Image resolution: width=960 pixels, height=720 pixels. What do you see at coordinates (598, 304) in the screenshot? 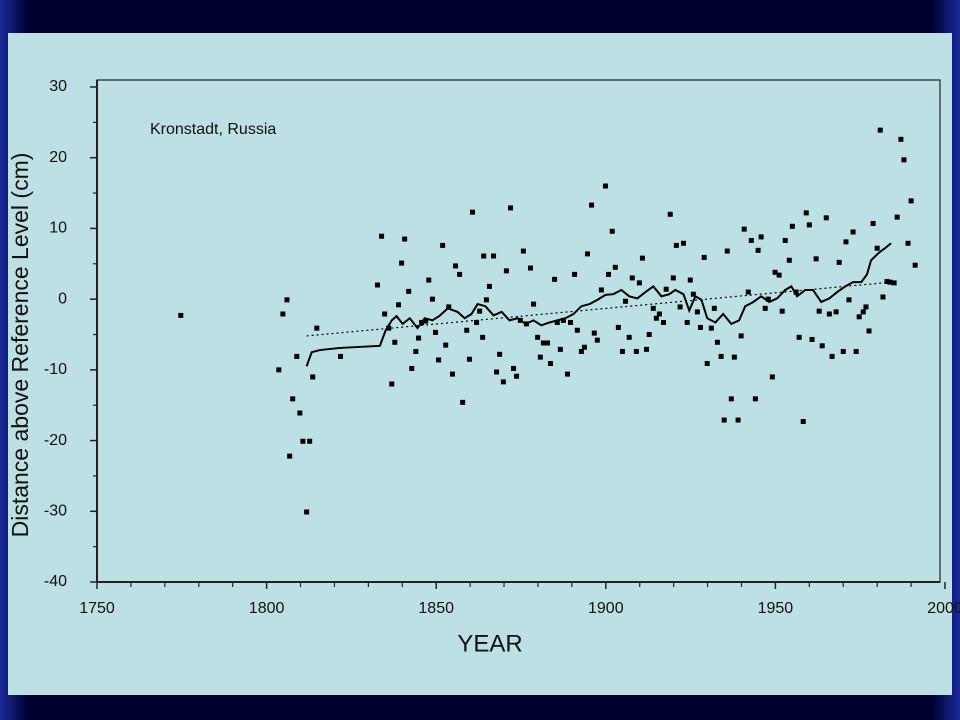
I see `running-mean-line` at bounding box center [598, 304].